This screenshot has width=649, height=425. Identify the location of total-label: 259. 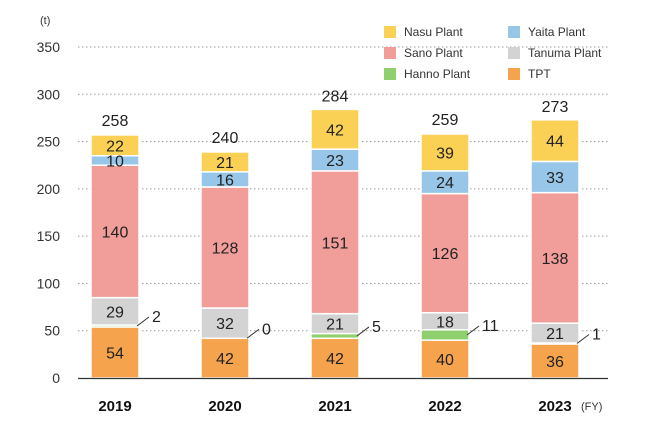
(445, 120).